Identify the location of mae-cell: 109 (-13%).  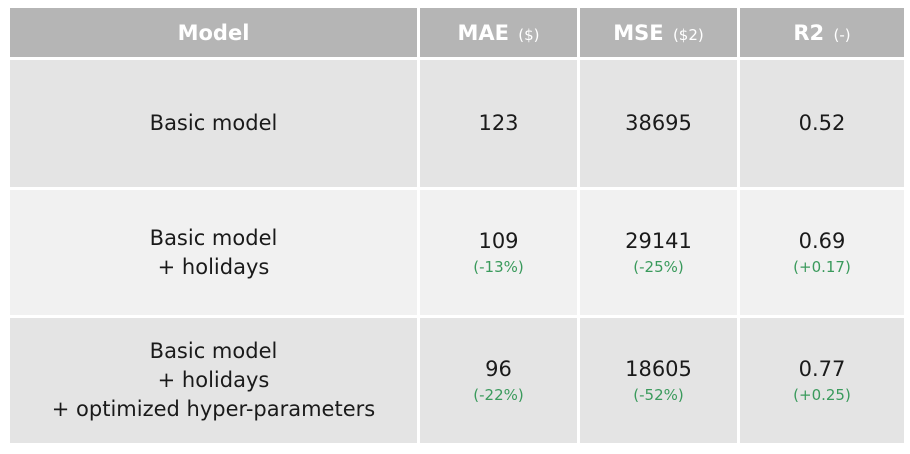
(500, 254).